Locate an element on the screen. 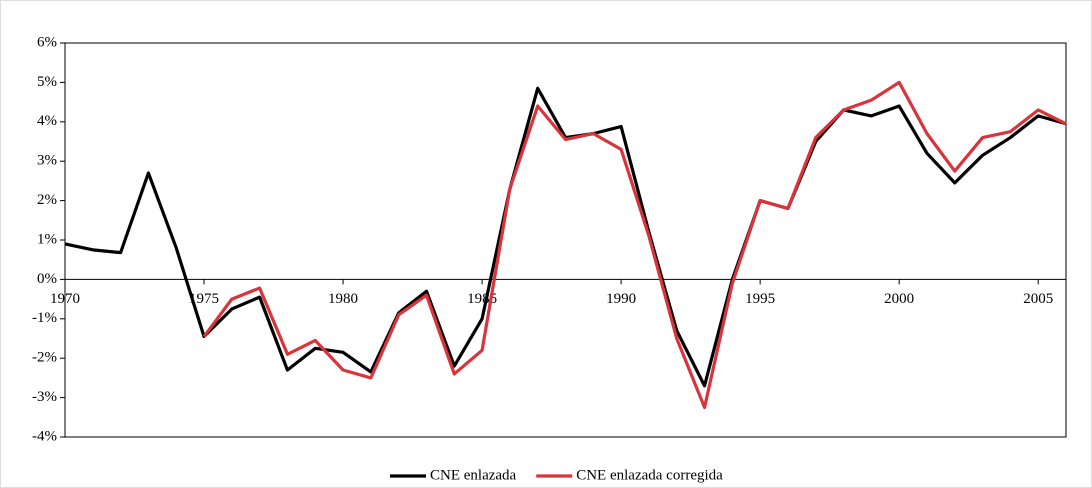 The image size is (1092, 488). x-tick-label: 1990 is located at coordinates (621, 299).